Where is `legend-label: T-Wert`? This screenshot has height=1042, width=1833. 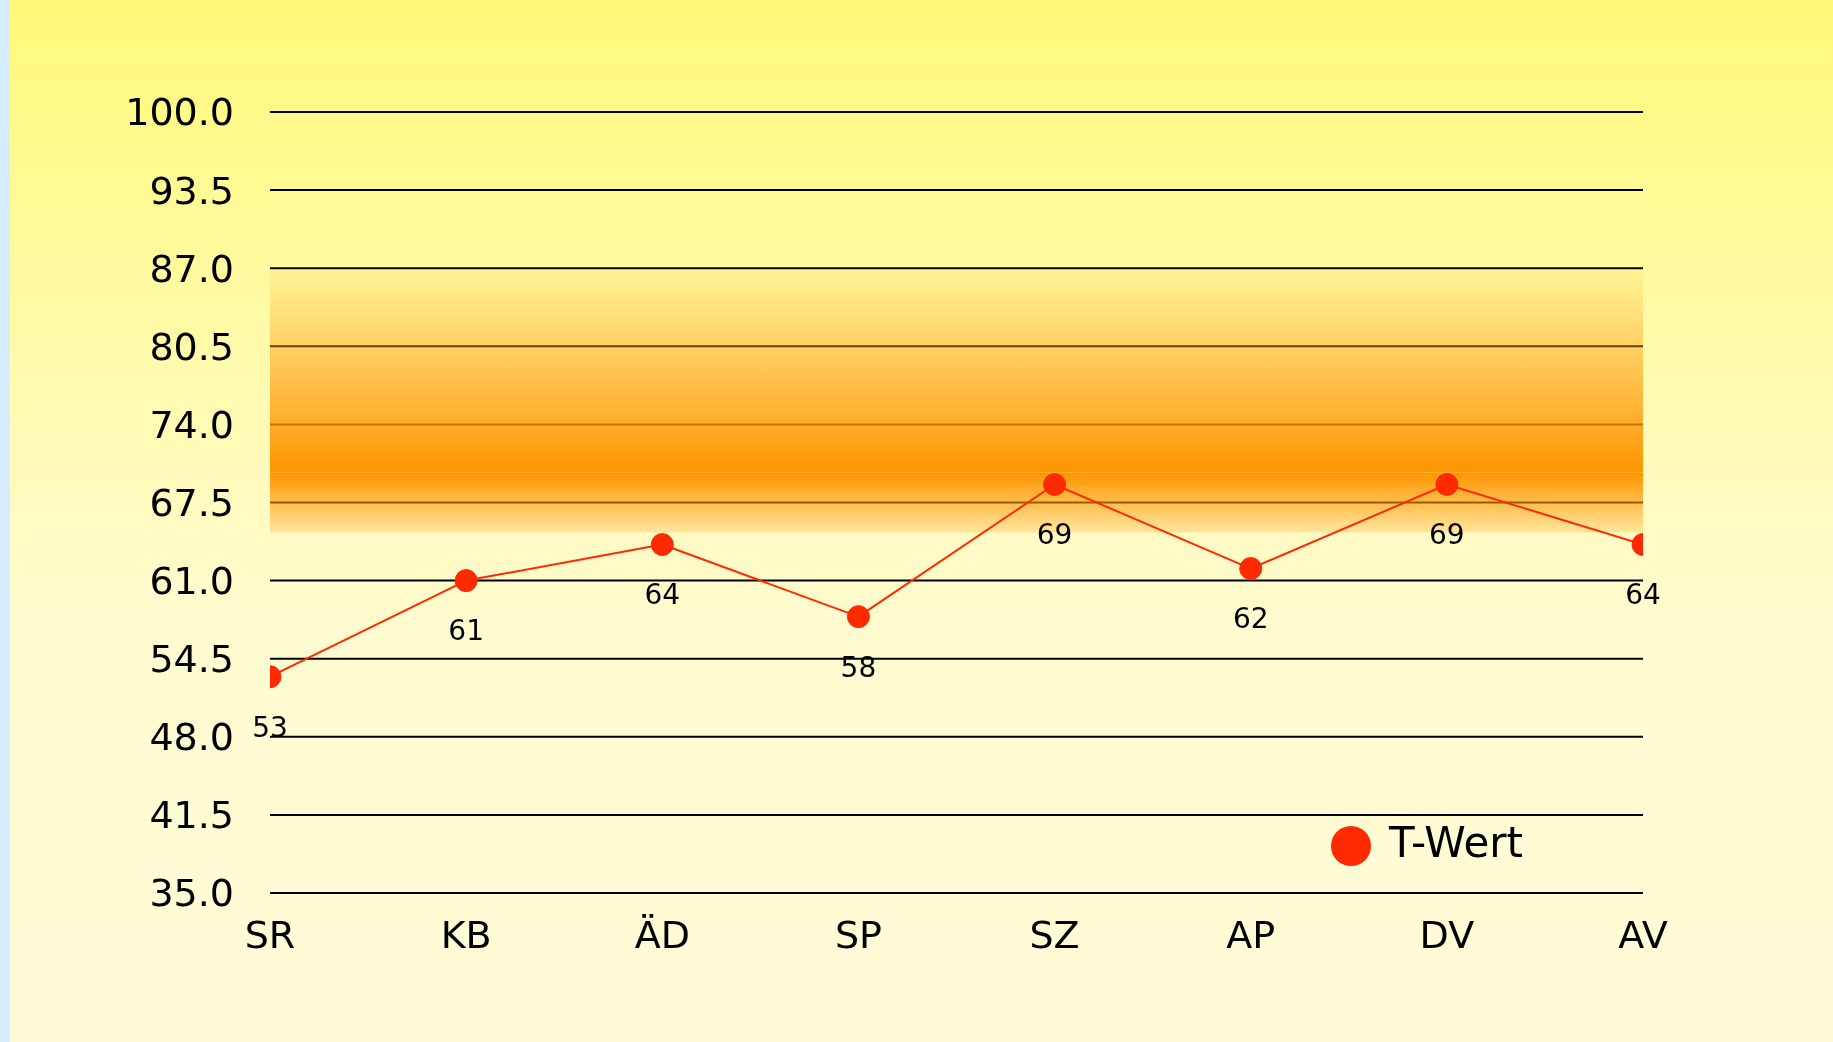 legend-label: T-Wert is located at coordinates (1456, 842).